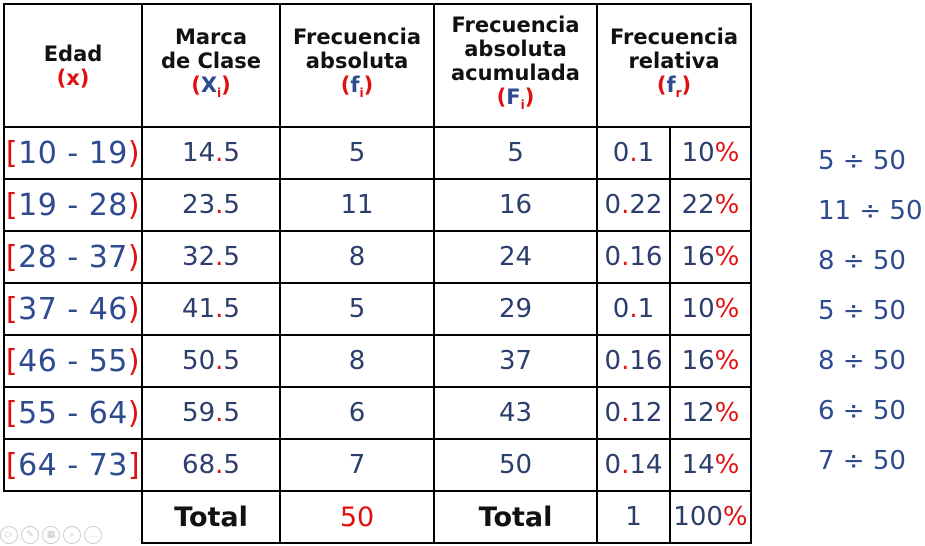 Image resolution: width=925 pixels, height=546 pixels. What do you see at coordinates (515, 153) in the screenshot?
I see `Fi-cell: 5` at bounding box center [515, 153].